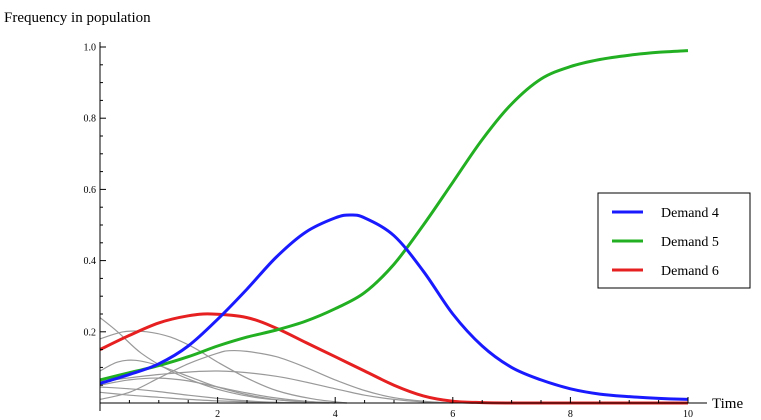 The image size is (761, 420). I want to click on x-tick-label: 4, so click(335, 414).